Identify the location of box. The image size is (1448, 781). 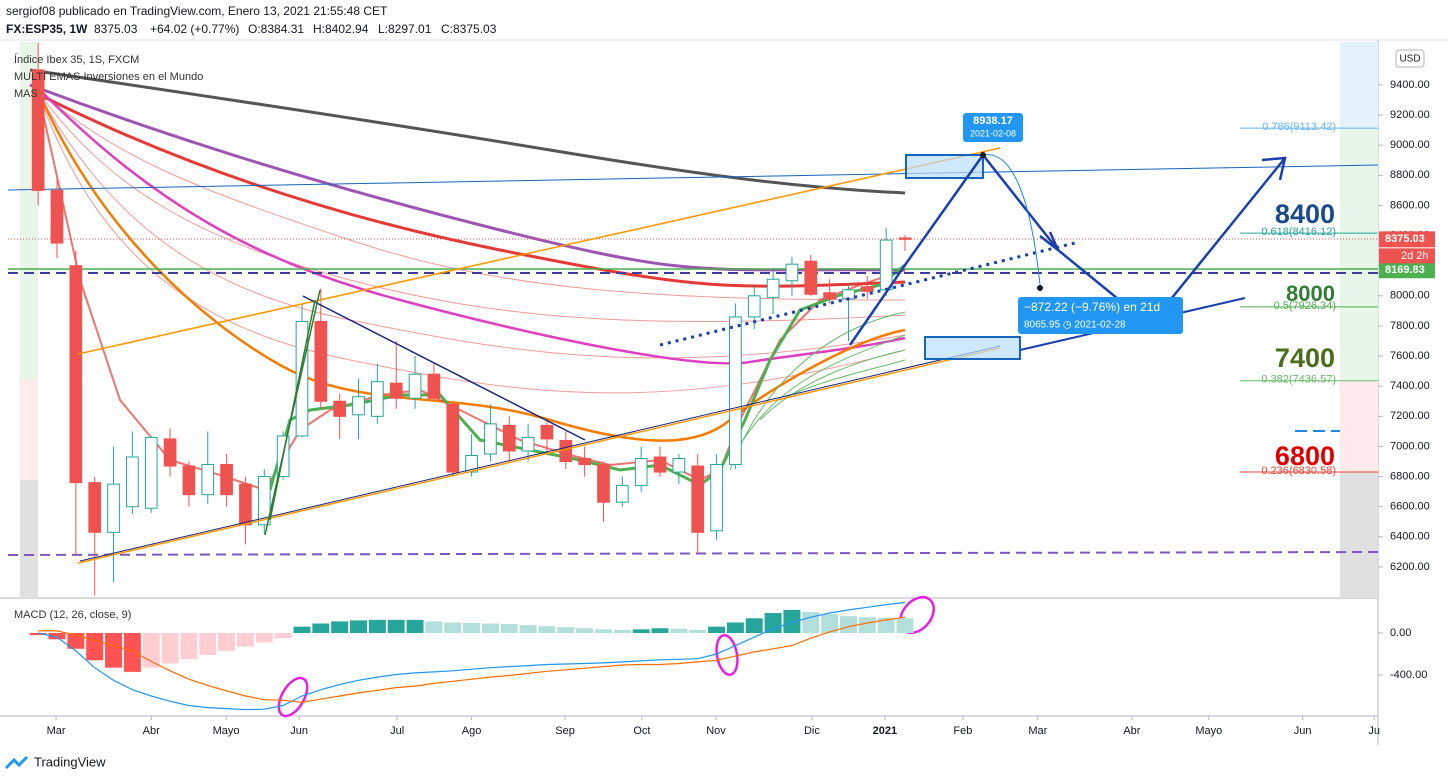
(972, 348).